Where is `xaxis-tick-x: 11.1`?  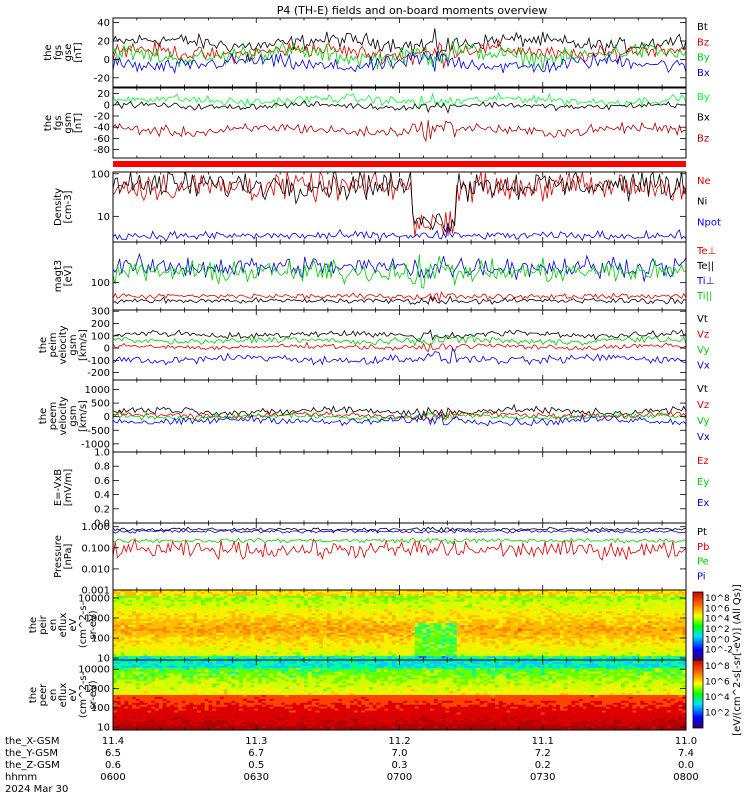 xaxis-tick-x: 11.1 is located at coordinates (543, 741).